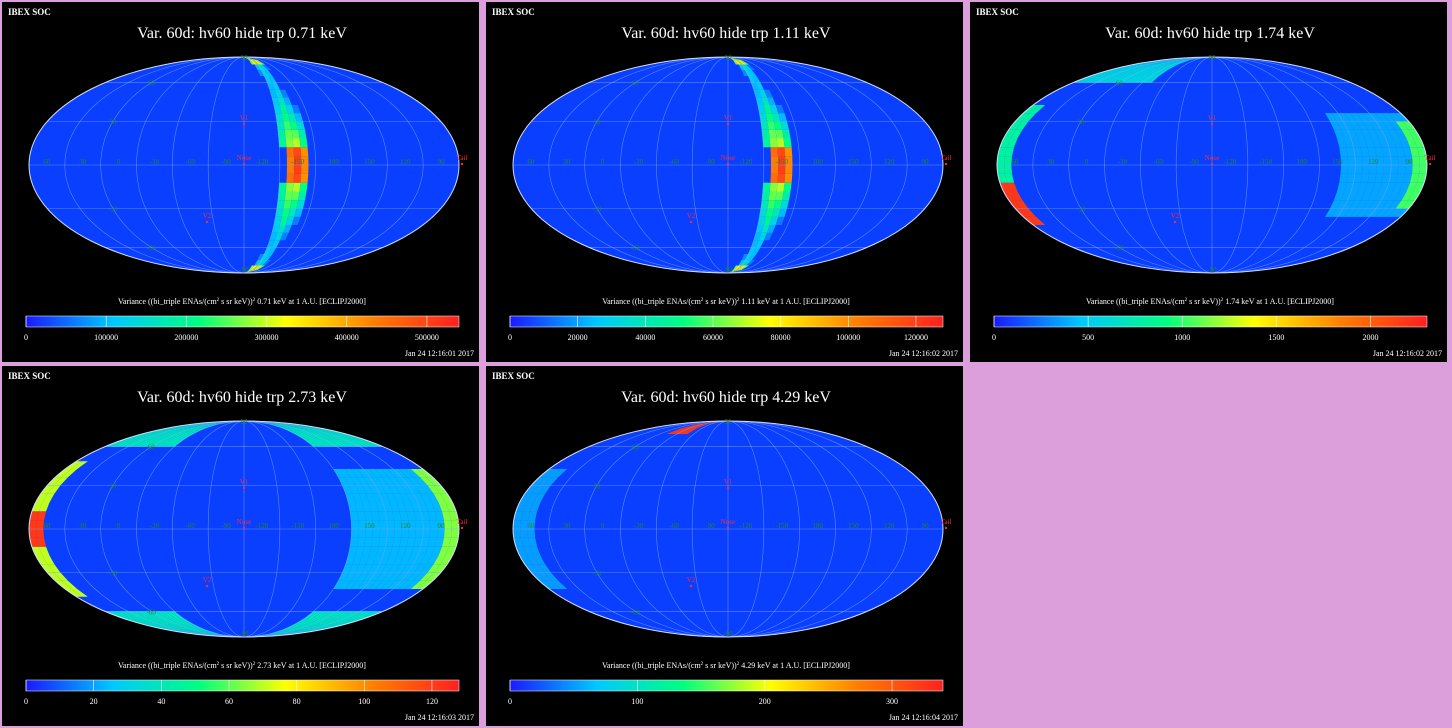 This screenshot has width=1452, height=728. I want to click on lat-label: 30, so click(113, 486).